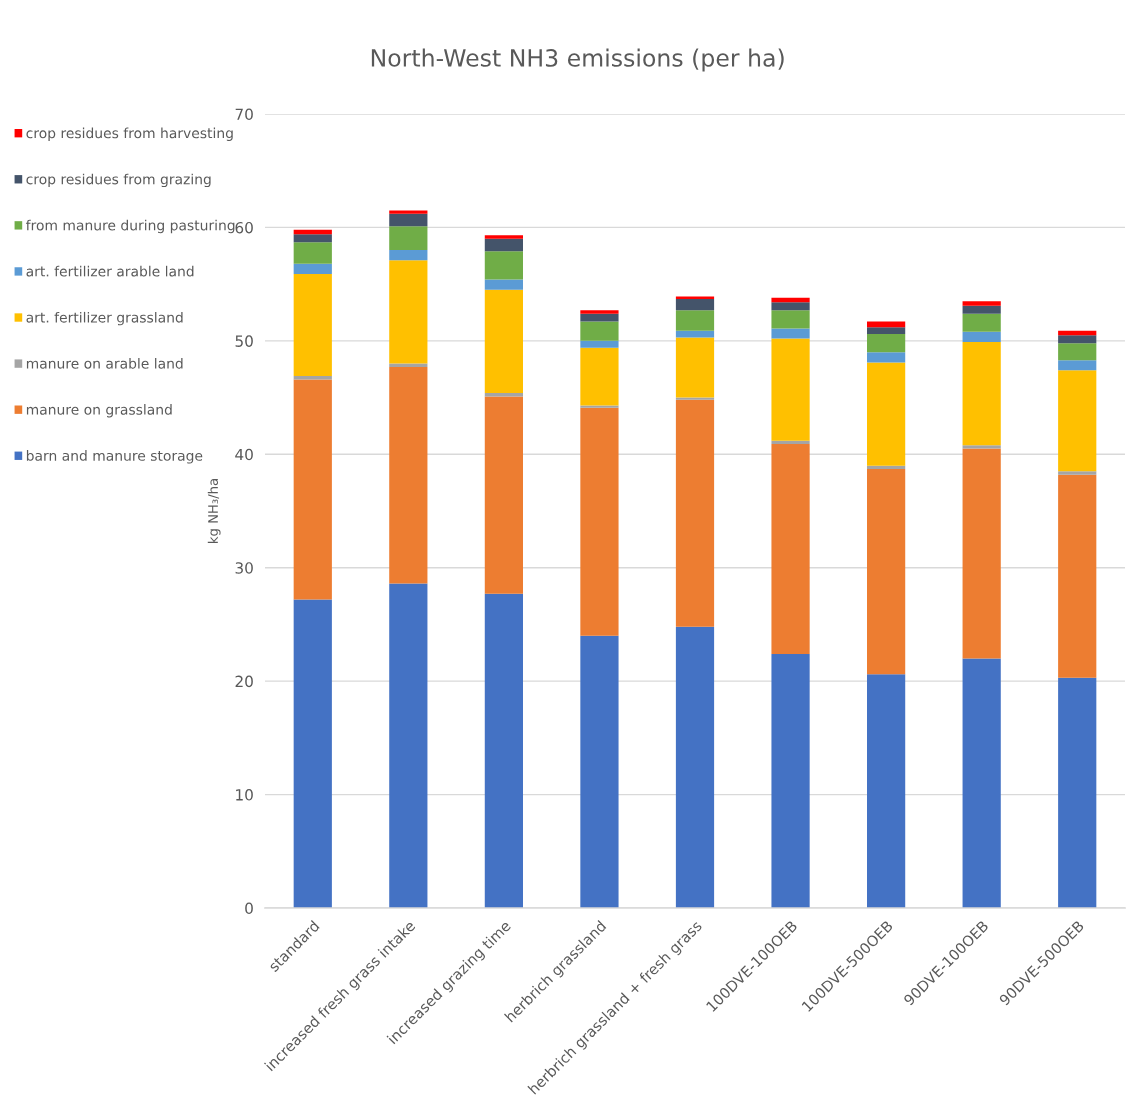 Image resolution: width=1126 pixels, height=1095 pixels. I want to click on y-tick-label: 0, so click(249, 908).